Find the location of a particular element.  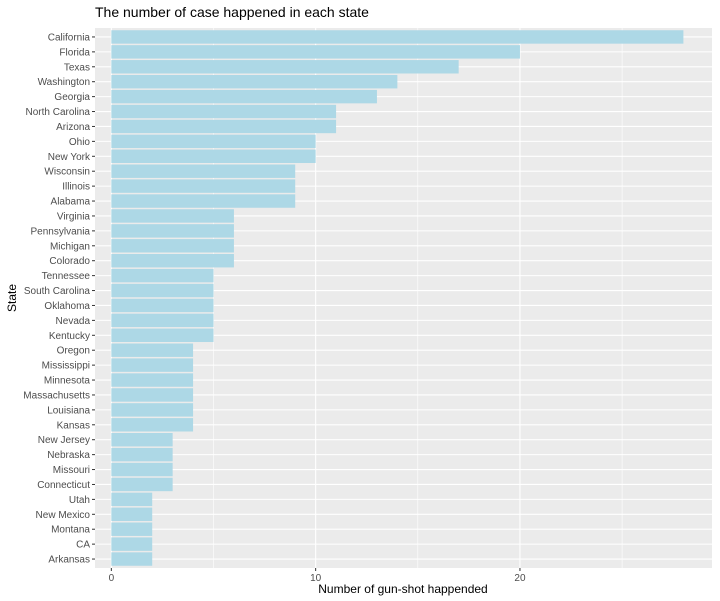

y-tick-label: Texas is located at coordinates (77, 67).